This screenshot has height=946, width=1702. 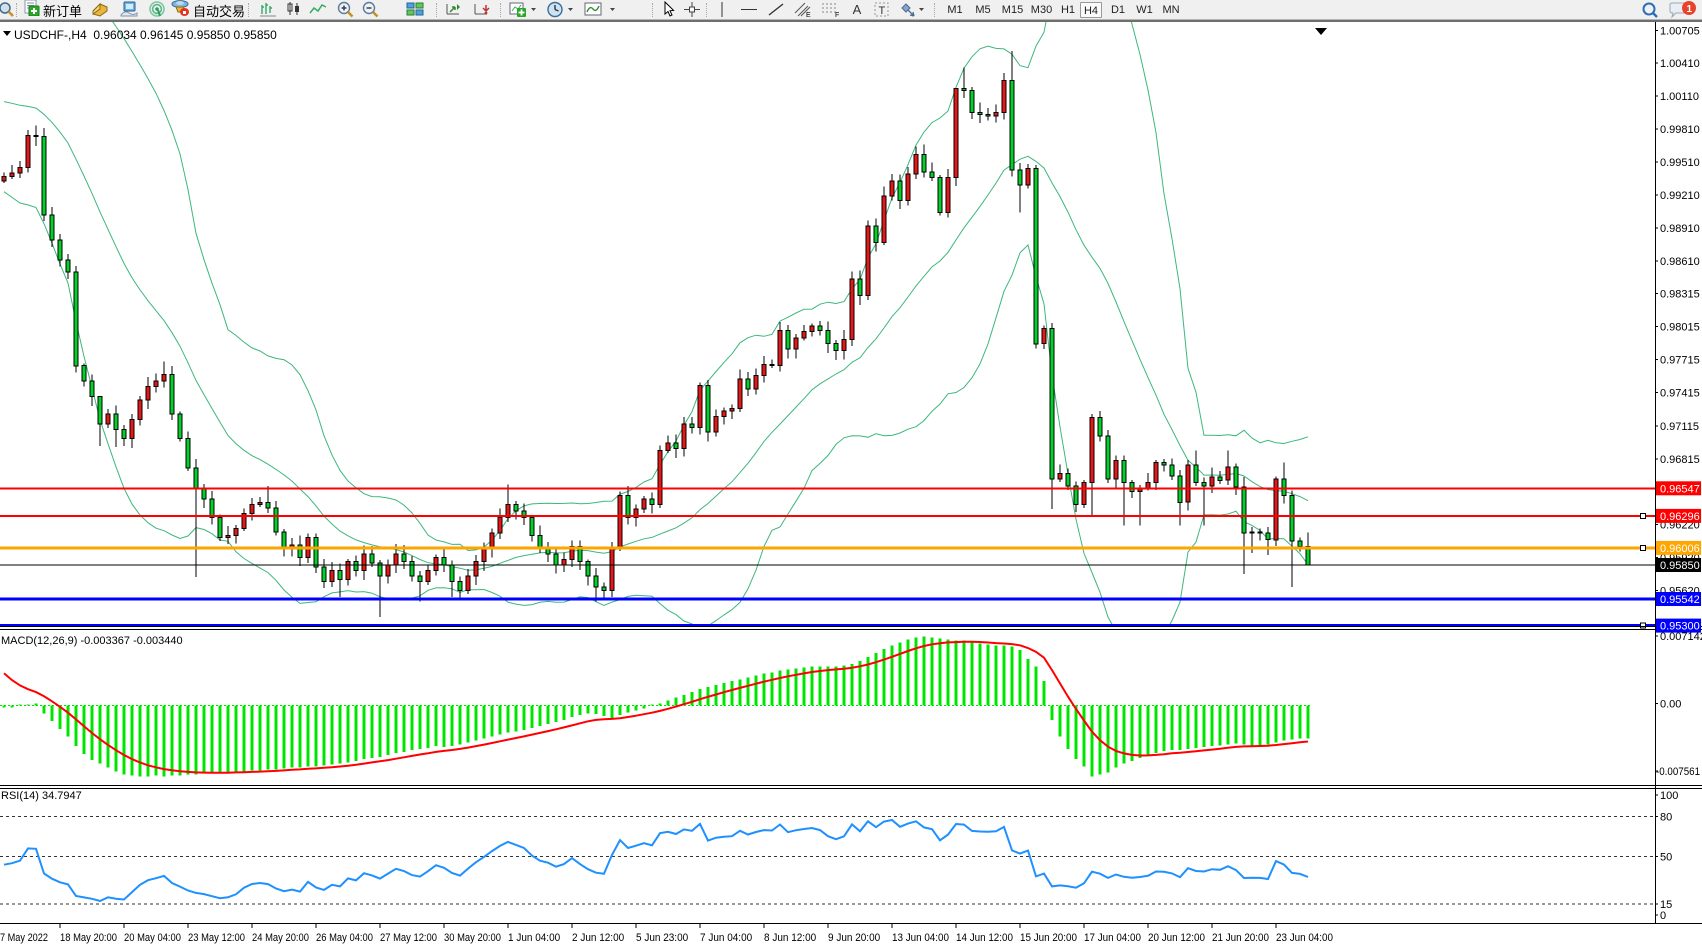 What do you see at coordinates (1681, 637) in the screenshot?
I see `svg-text: 0.007142` at bounding box center [1681, 637].